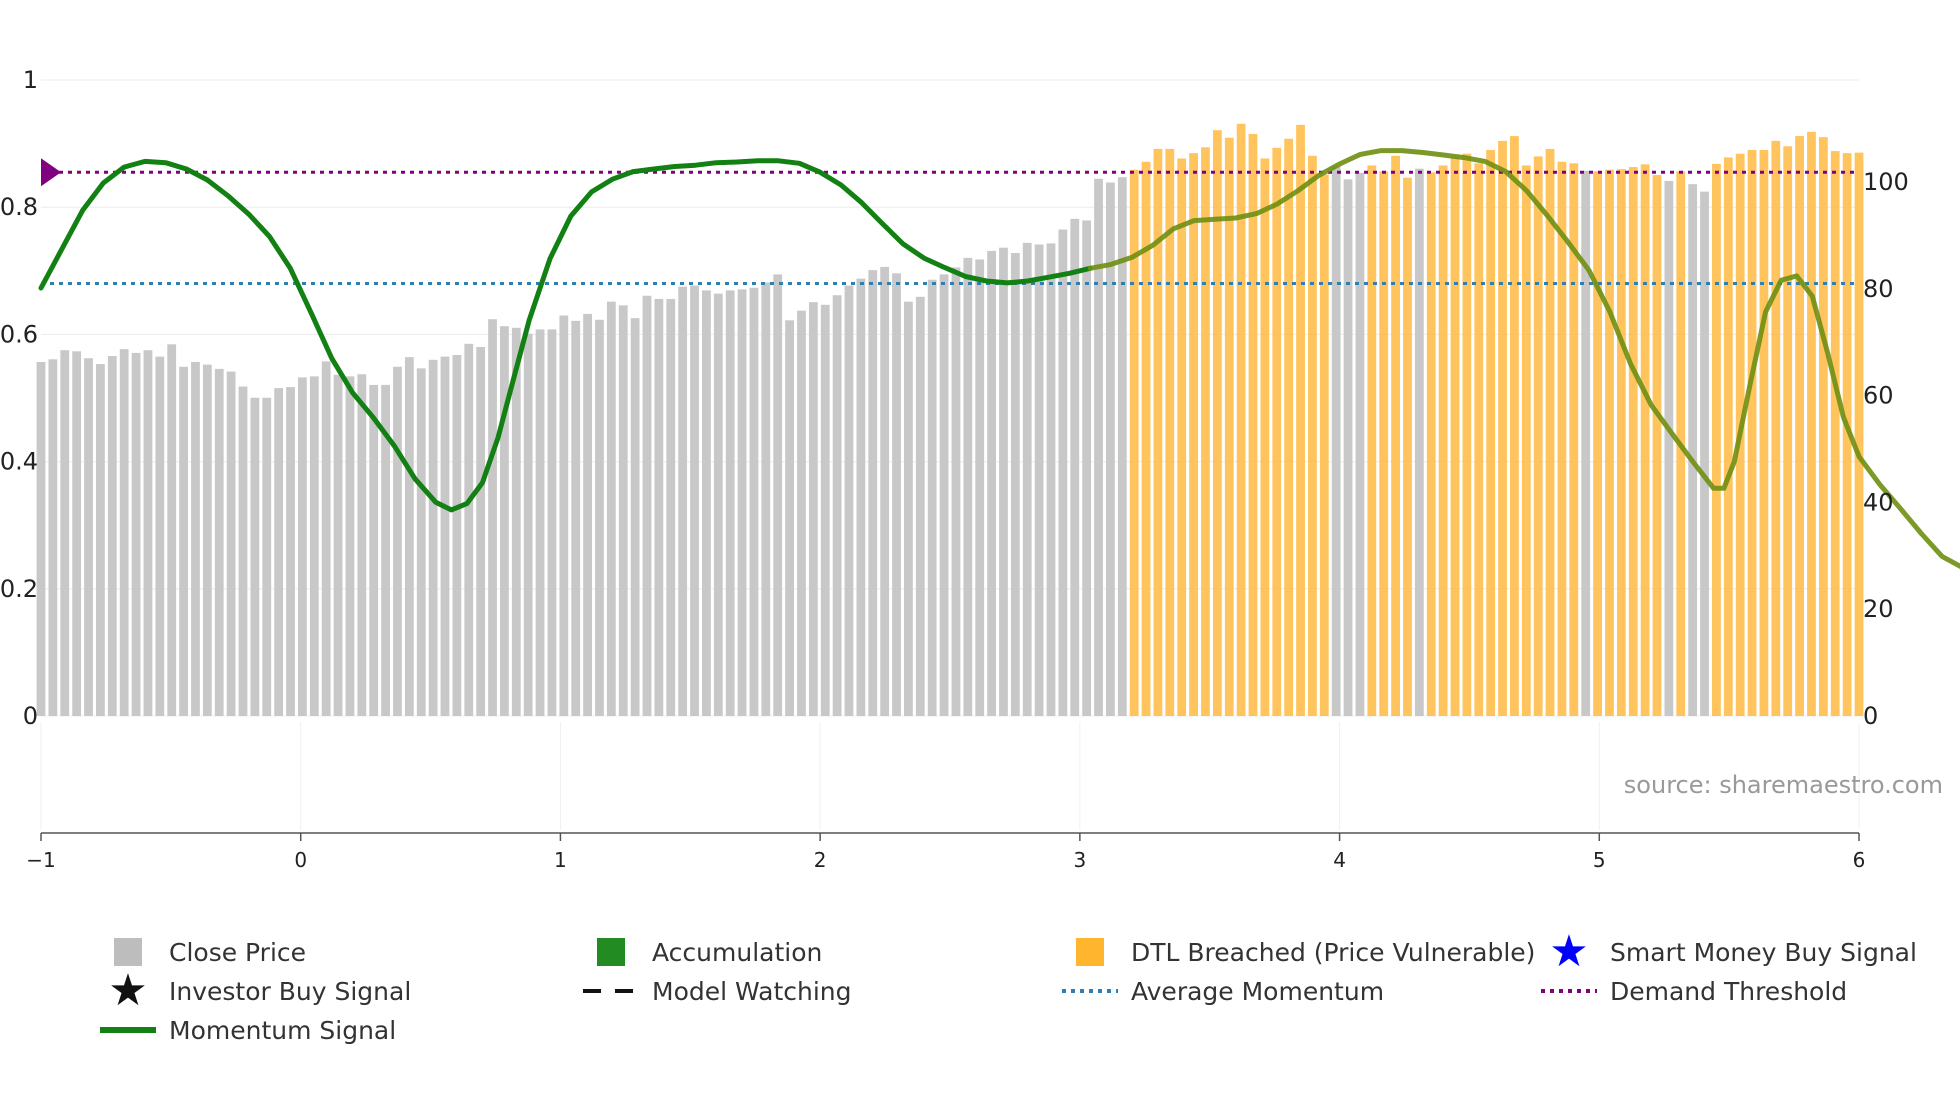 The image size is (1960, 1102). What do you see at coordinates (19, 207) in the screenshot?
I see `left-tick-label: 0.8` at bounding box center [19, 207].